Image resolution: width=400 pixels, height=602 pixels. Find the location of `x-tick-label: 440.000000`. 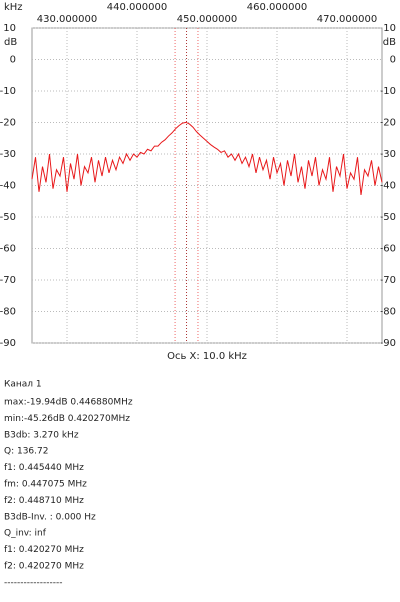

x-tick-label: 440.000000 is located at coordinates (137, 7).